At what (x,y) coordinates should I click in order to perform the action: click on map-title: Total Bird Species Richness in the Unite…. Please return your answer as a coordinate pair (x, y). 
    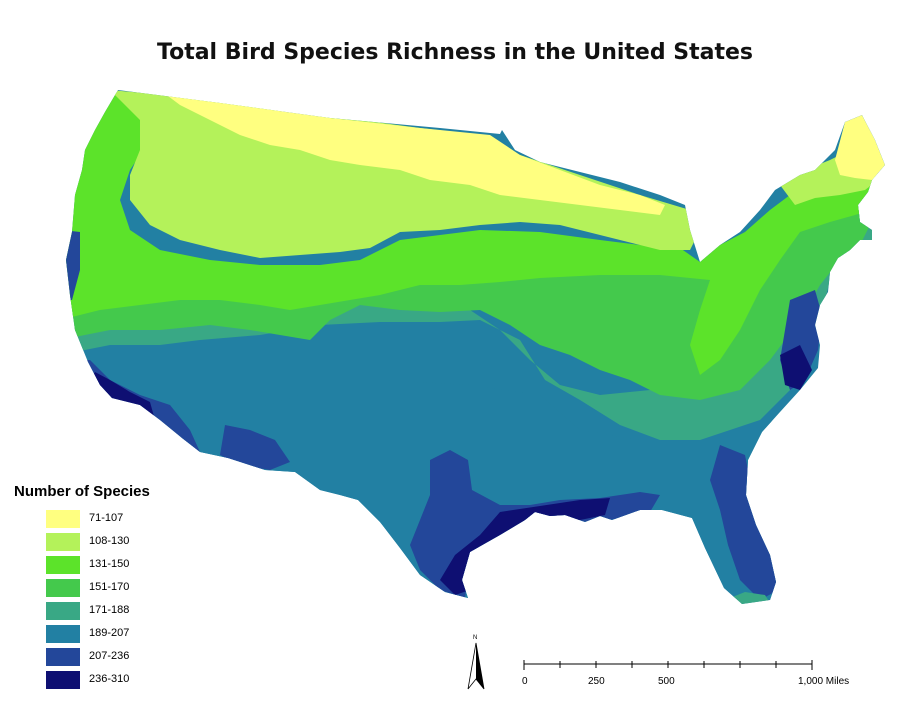
    Looking at the image, I should click on (455, 52).